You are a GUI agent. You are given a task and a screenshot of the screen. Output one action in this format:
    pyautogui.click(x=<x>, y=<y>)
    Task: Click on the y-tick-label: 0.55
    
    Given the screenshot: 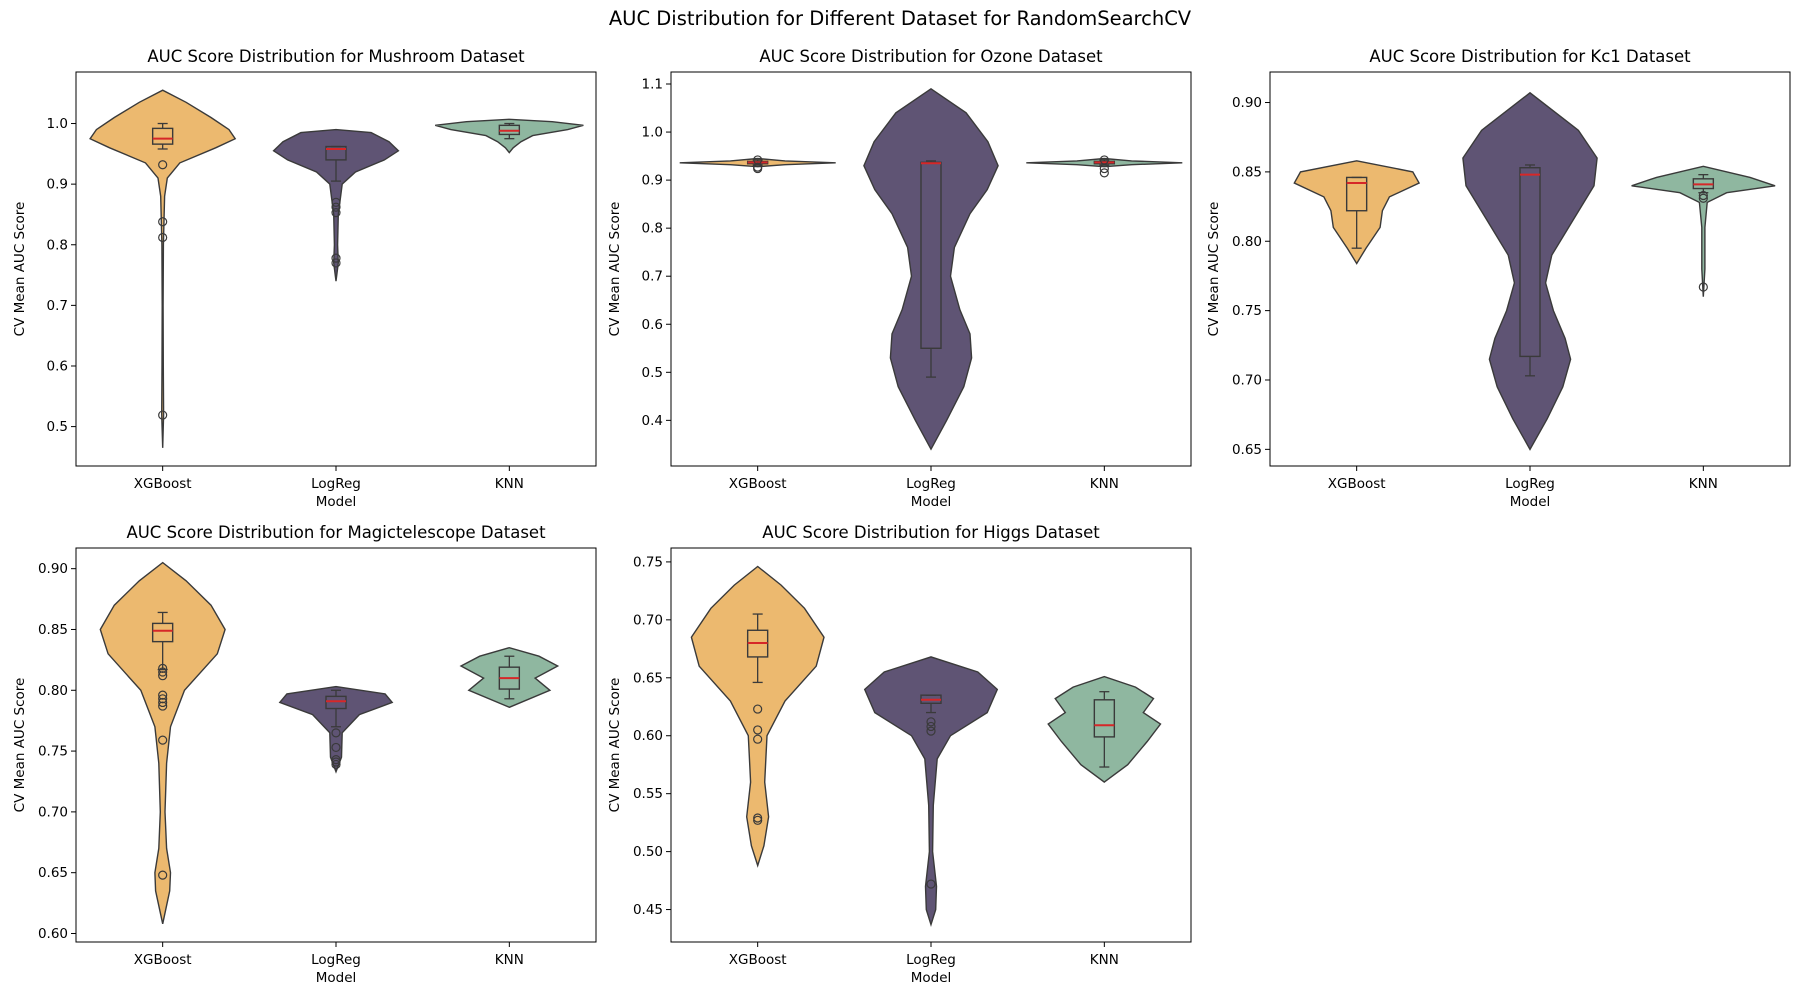 What is the action you would take?
    pyautogui.click(x=648, y=794)
    